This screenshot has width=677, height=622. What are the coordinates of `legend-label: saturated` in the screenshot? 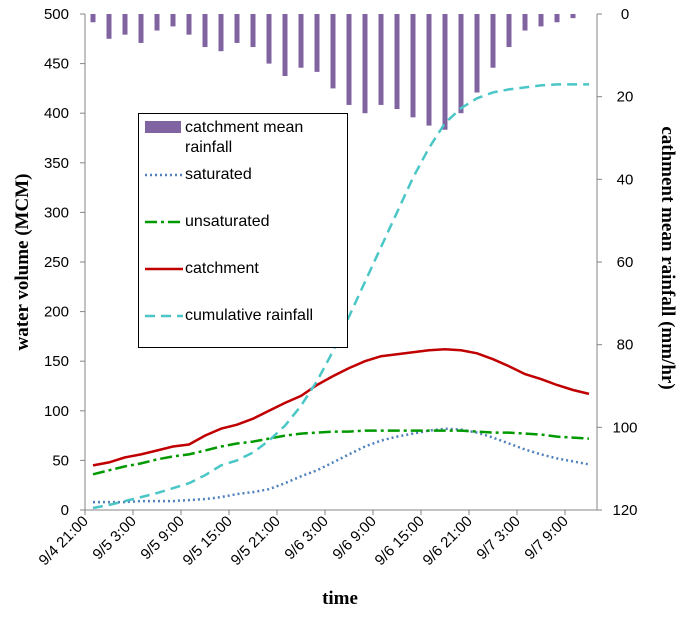 It's located at (218, 174).